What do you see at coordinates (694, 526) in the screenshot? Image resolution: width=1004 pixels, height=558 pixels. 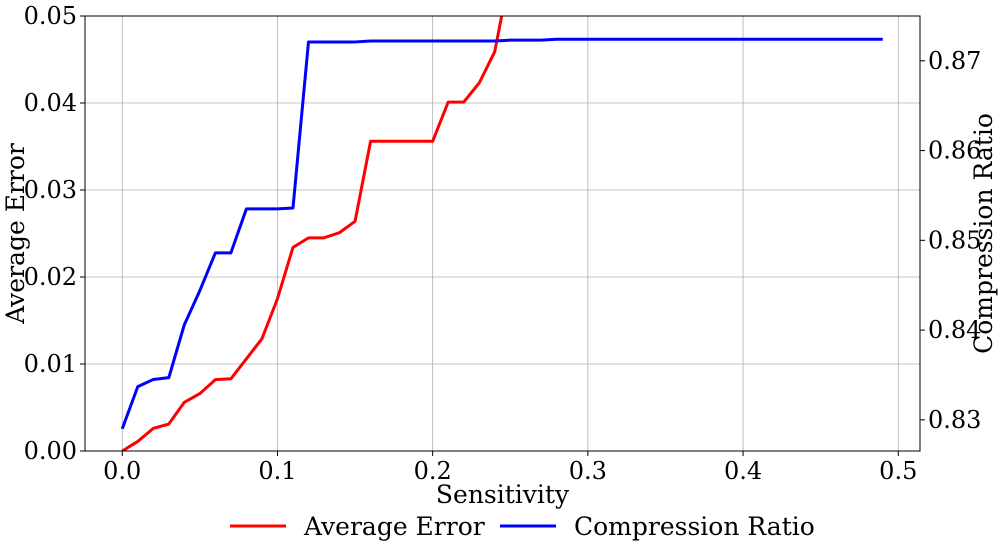 I see `legend-label-compression-ratio: Compression Ratio` at bounding box center [694, 526].